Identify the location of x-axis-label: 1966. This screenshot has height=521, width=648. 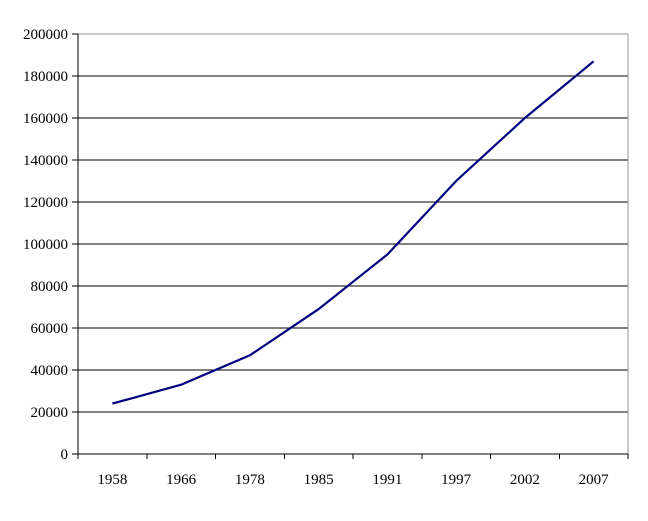
(181, 480).